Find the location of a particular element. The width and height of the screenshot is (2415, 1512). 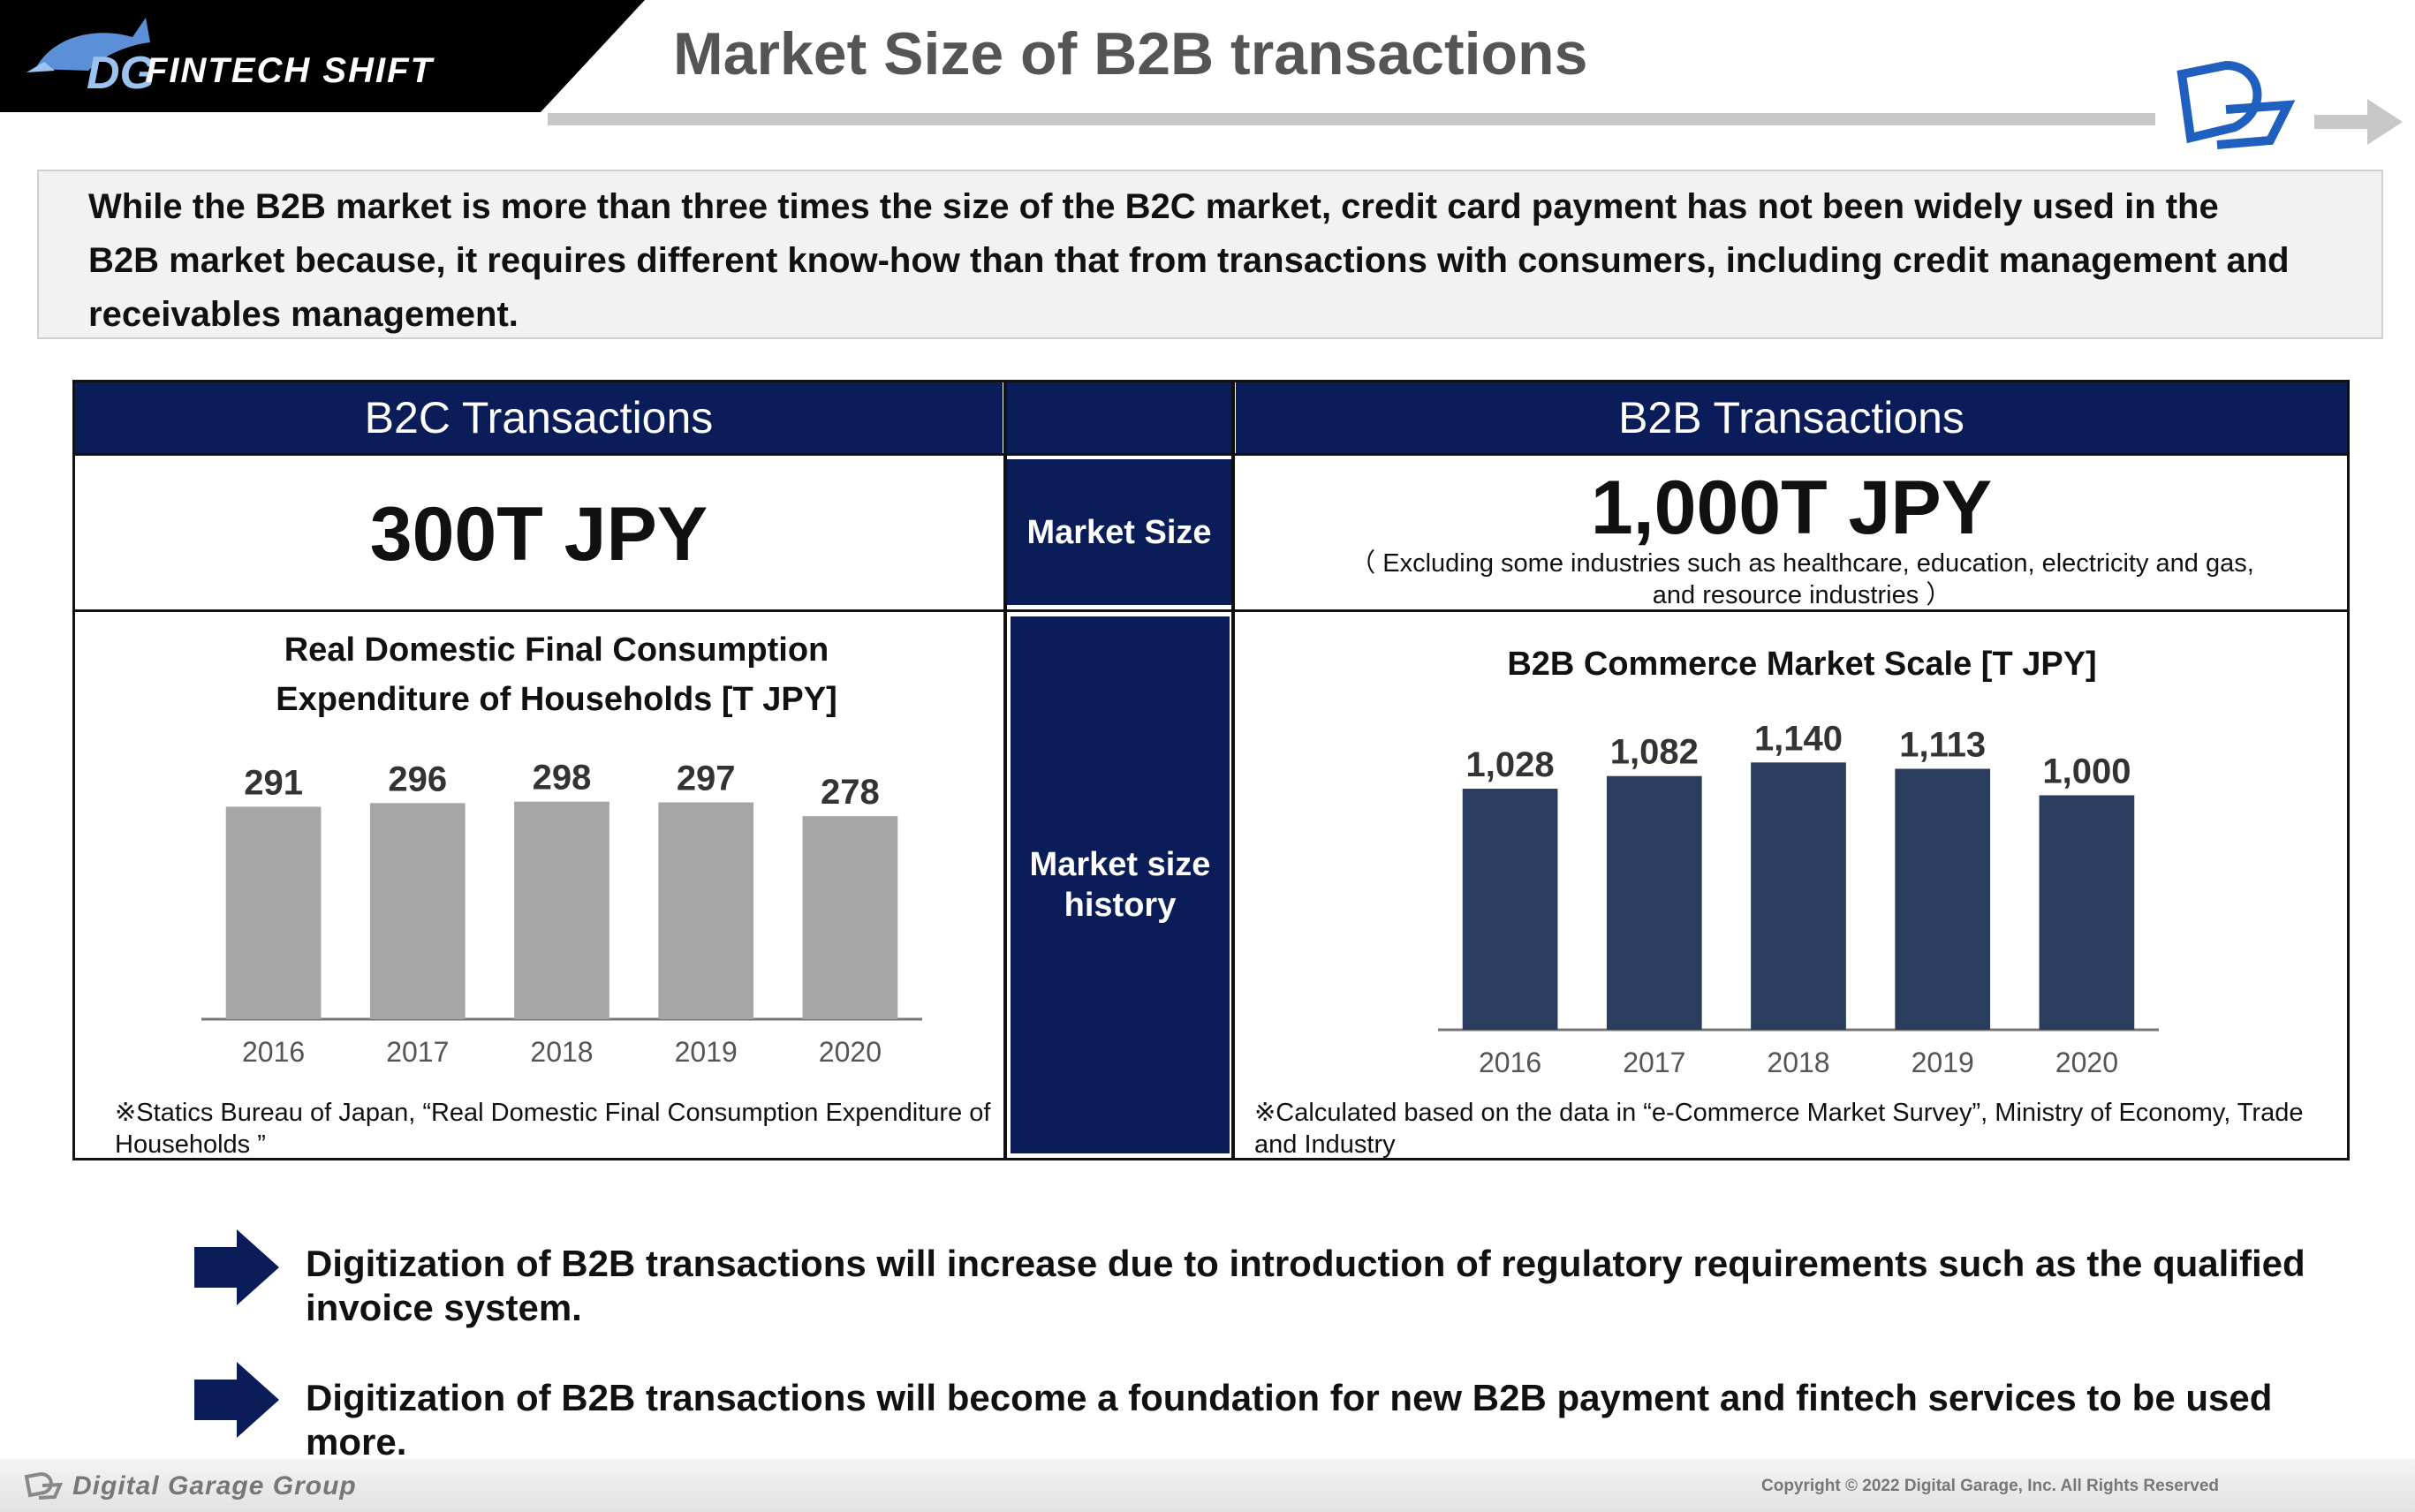

footer-bar is located at coordinates (1207, 1486).